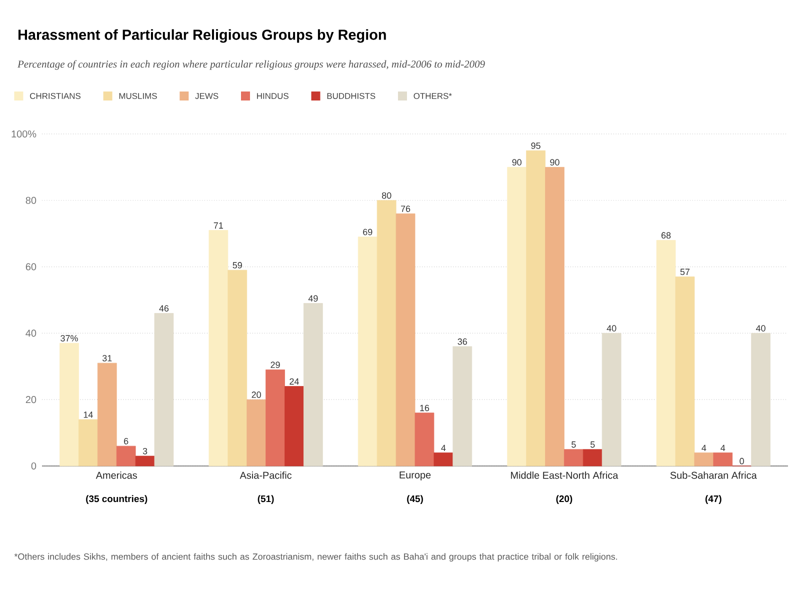 This screenshot has height=609, width=812. What do you see at coordinates (275, 365) in the screenshot?
I see `data-label: 29` at bounding box center [275, 365].